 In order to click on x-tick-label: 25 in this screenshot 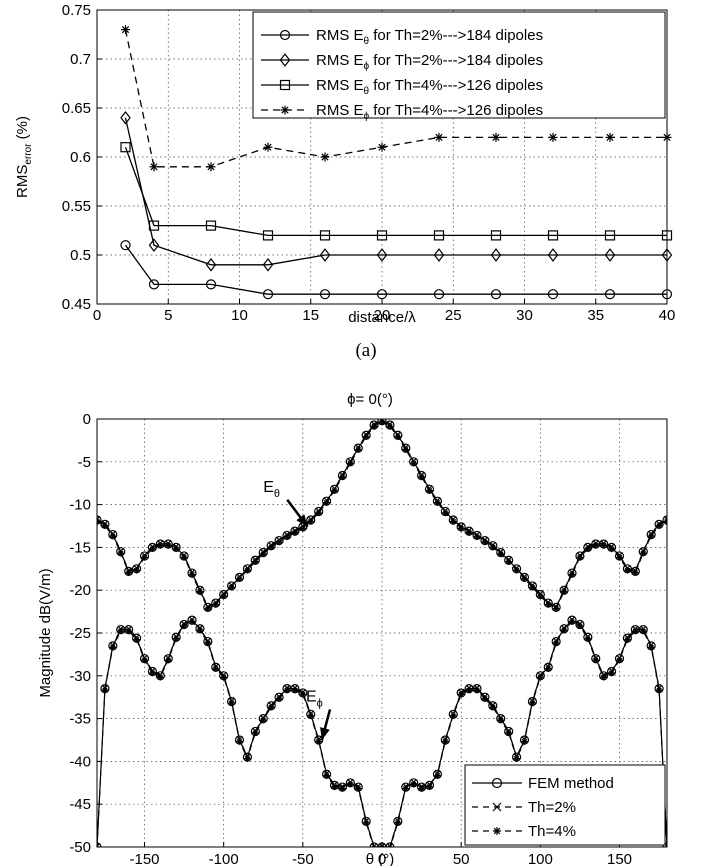, I will do `click(453, 315)`.